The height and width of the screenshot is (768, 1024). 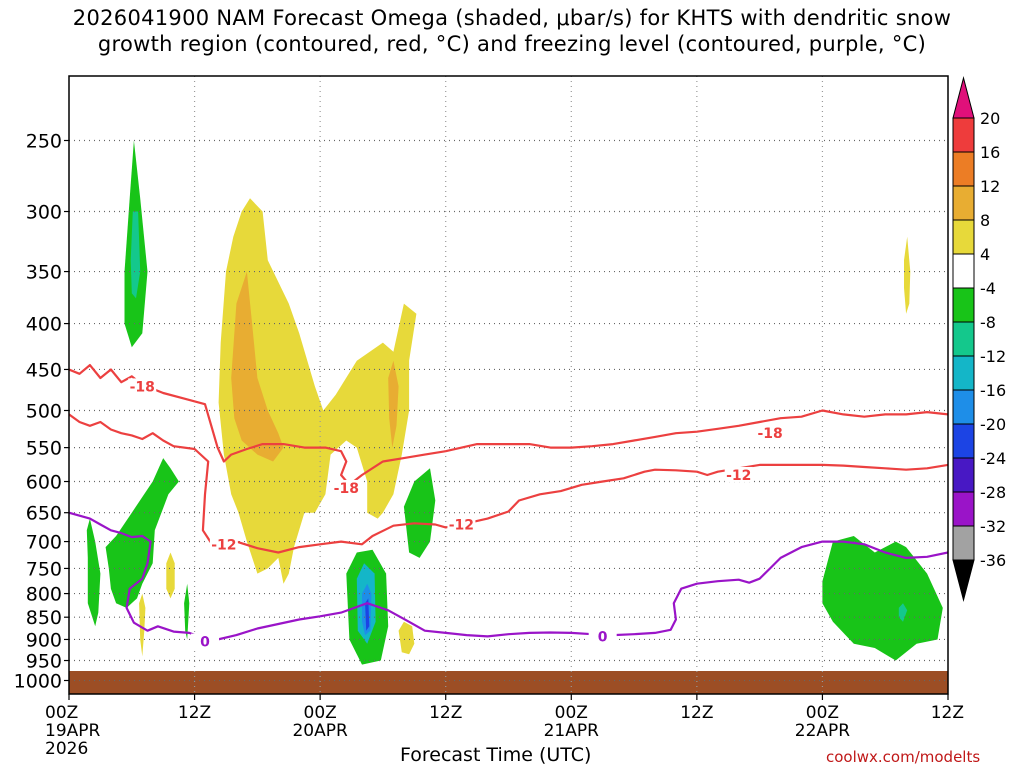 I want to click on y-tick-label: 850, so click(x=44, y=618).